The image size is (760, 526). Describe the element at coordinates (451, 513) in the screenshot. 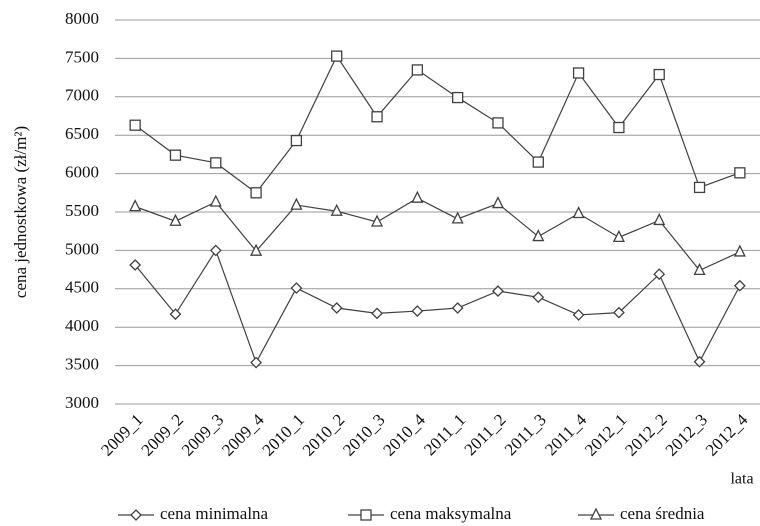

I see `legend-label: cena maksymalna` at that location.